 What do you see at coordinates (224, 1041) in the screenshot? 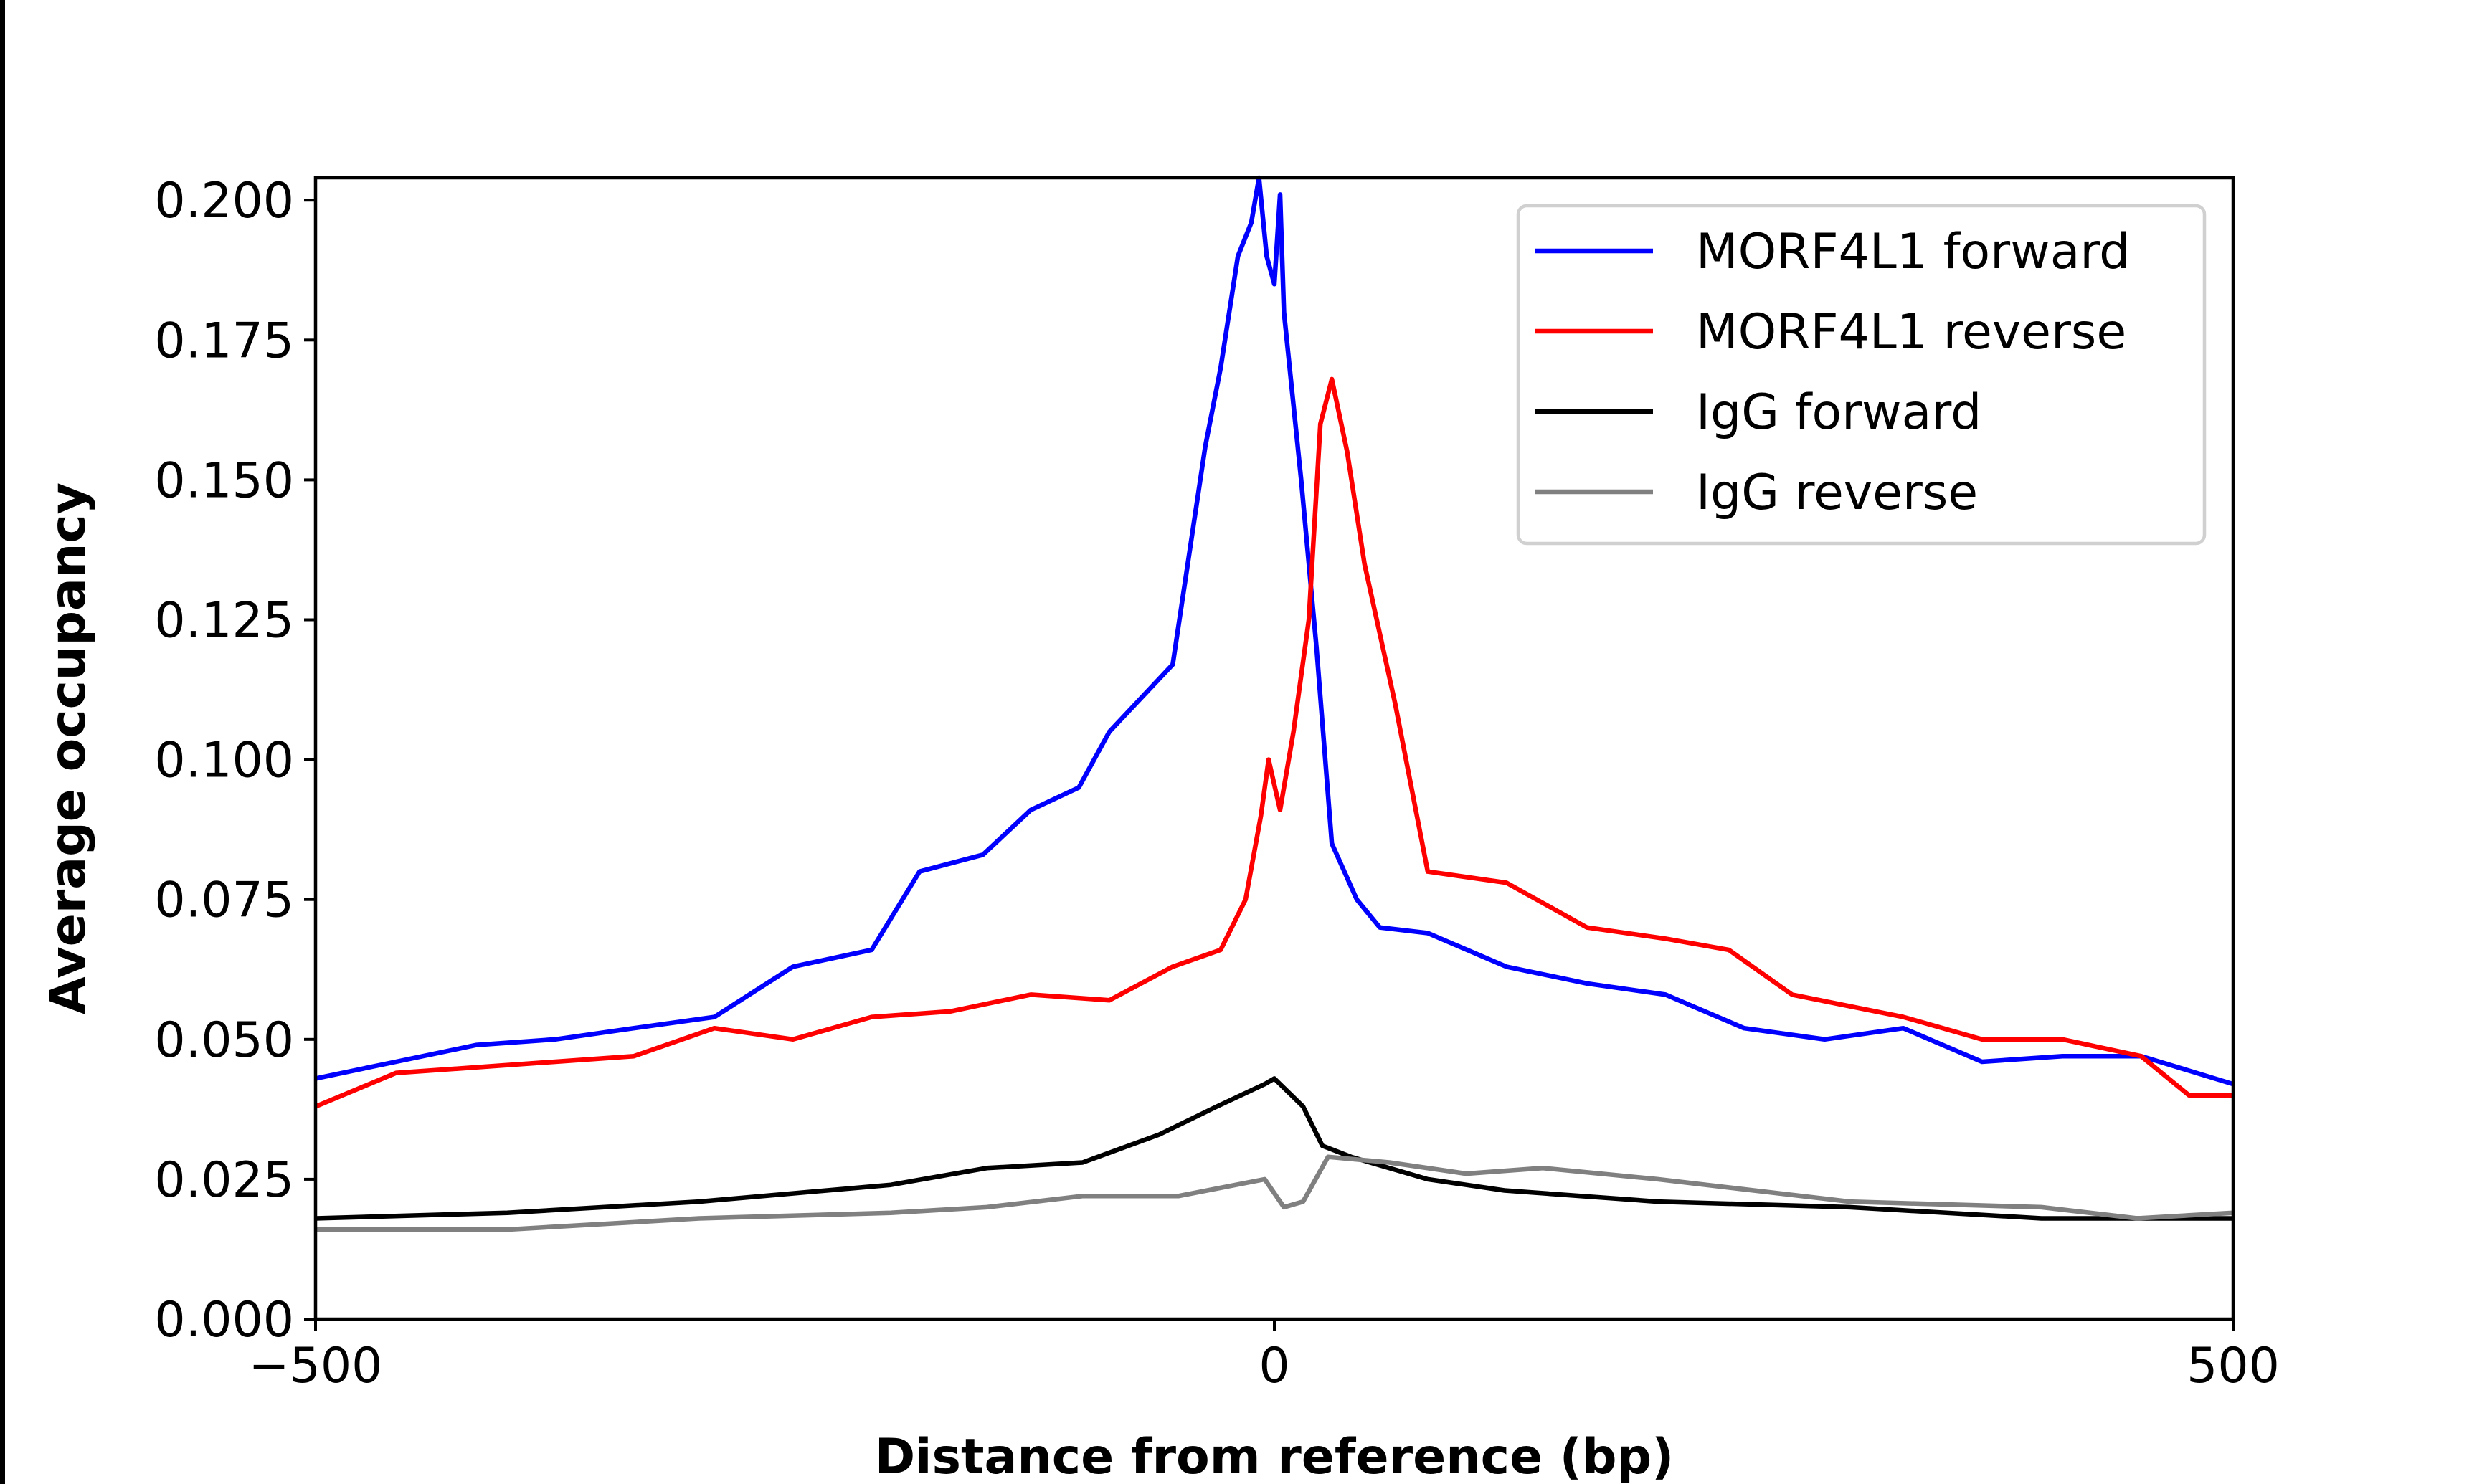
I see `y-tick-label: 0.050` at bounding box center [224, 1041].